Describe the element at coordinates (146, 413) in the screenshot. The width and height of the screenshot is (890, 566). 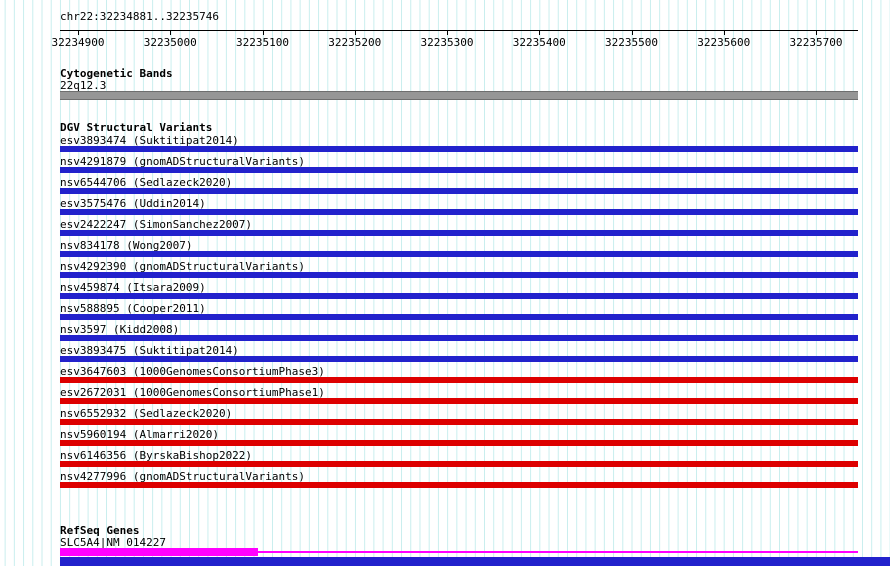
I see `variant-label: nsv6552932 (Sedlazeck2020)` at that location.